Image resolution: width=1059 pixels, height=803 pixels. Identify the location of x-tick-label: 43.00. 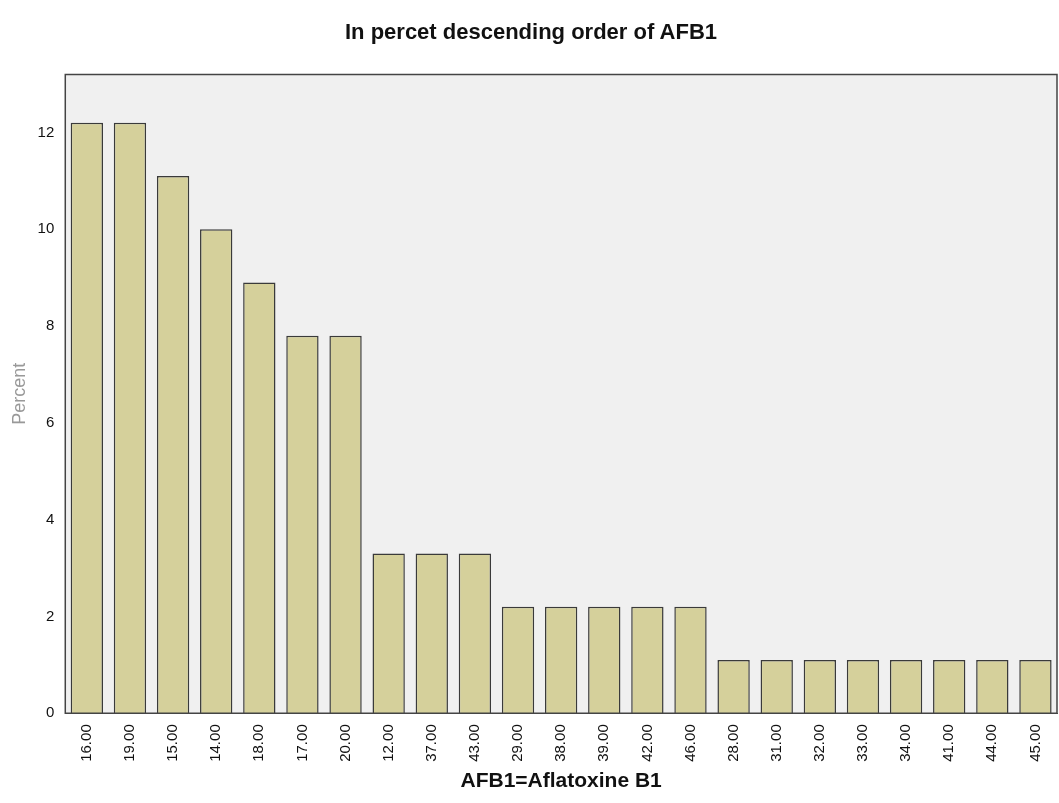
(474, 743).